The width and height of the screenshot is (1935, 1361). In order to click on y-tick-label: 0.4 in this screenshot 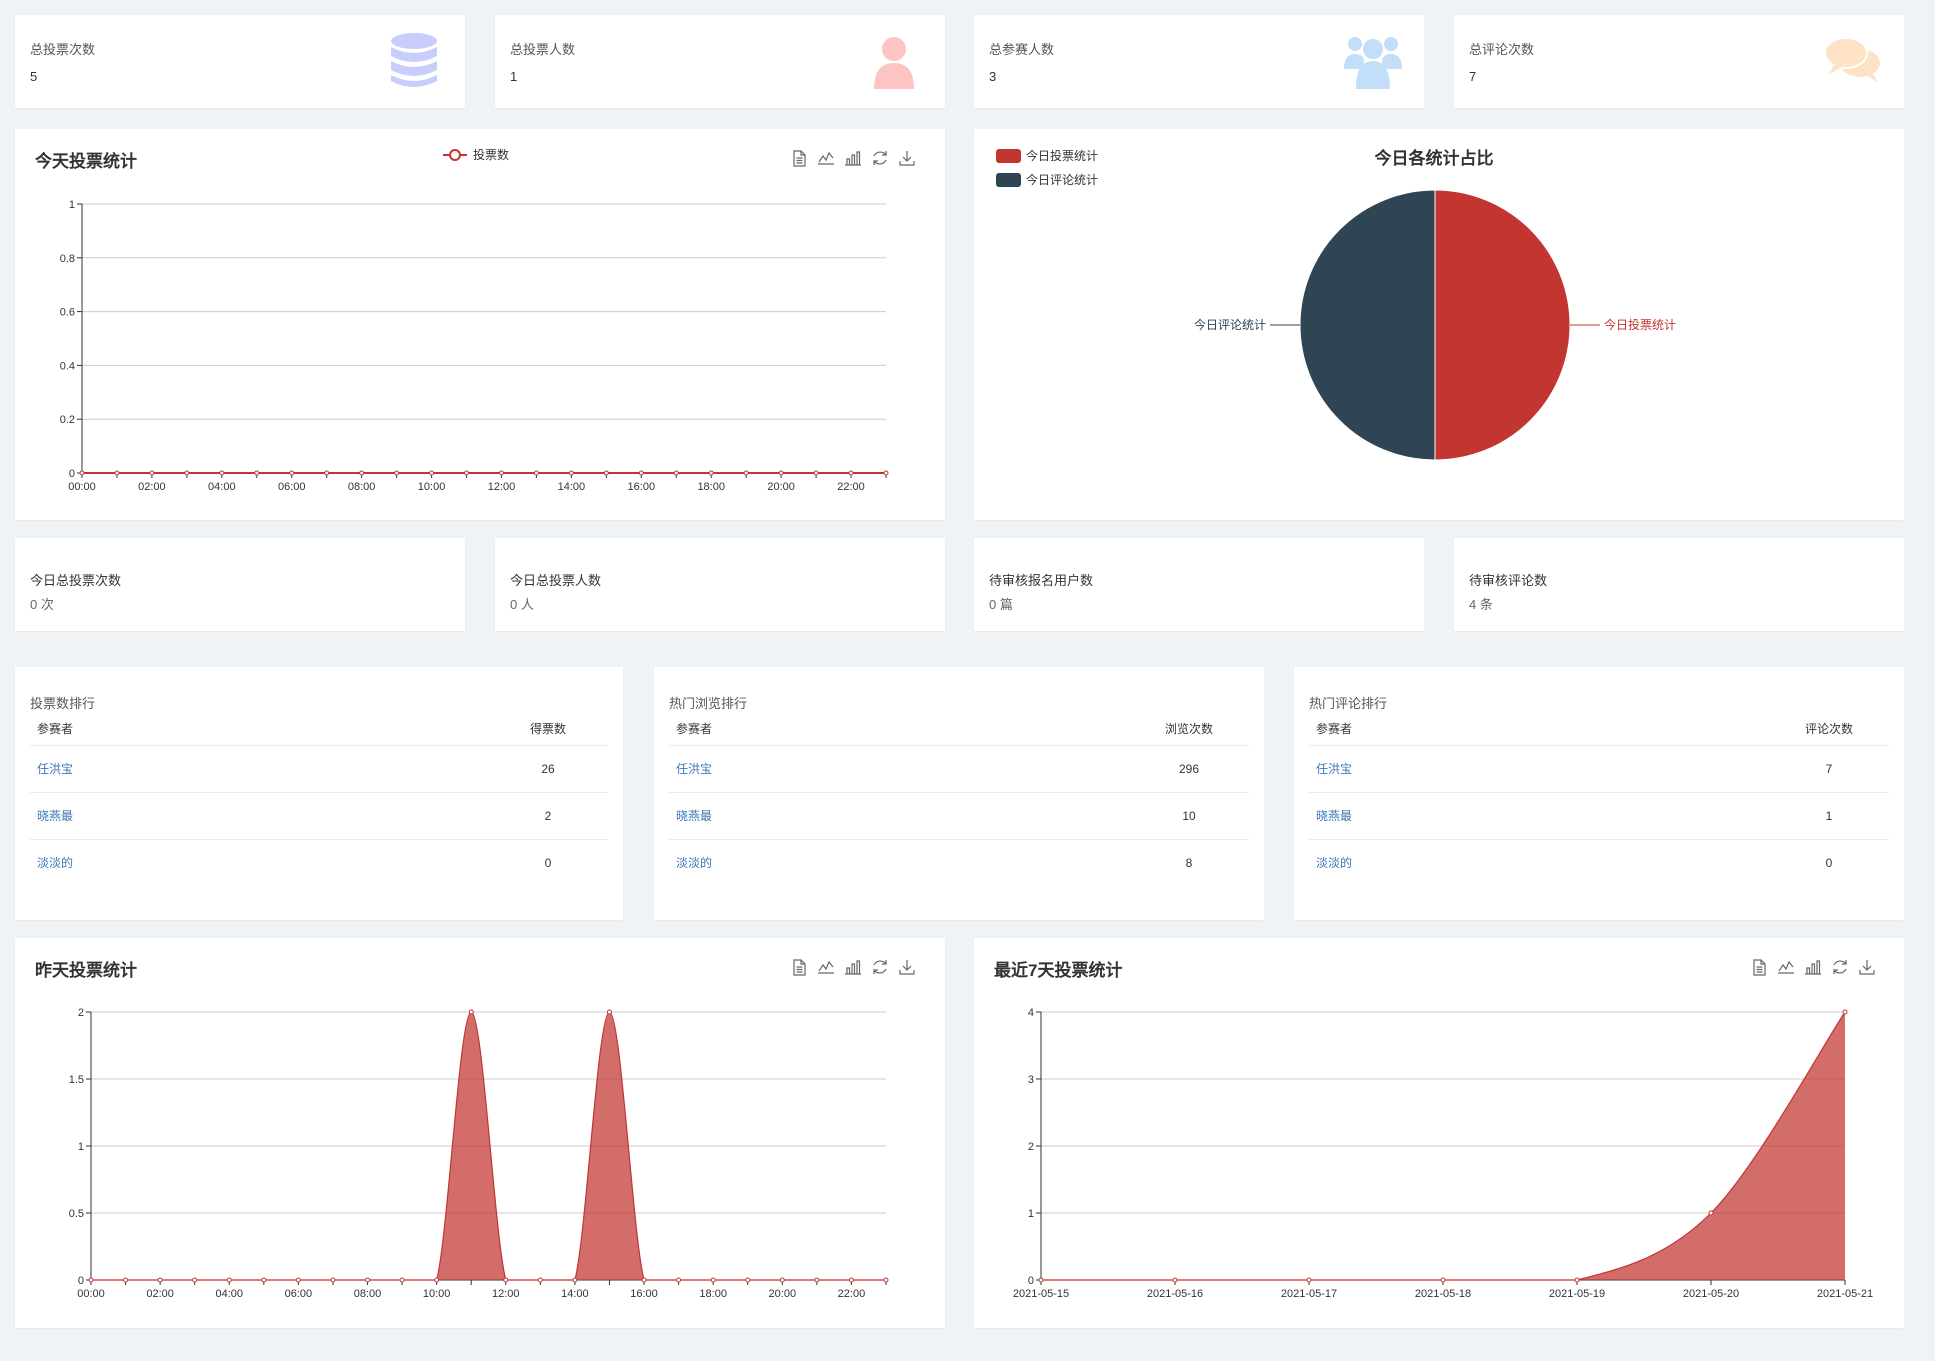, I will do `click(67, 366)`.